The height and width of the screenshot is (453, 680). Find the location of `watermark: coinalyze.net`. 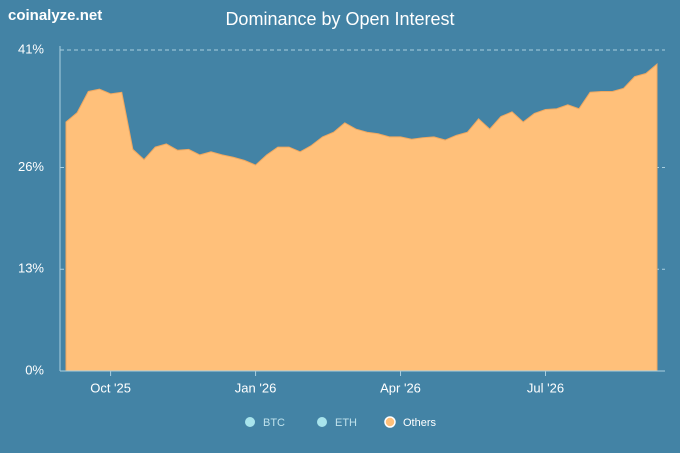

watermark: coinalyze.net is located at coordinates (55, 15).